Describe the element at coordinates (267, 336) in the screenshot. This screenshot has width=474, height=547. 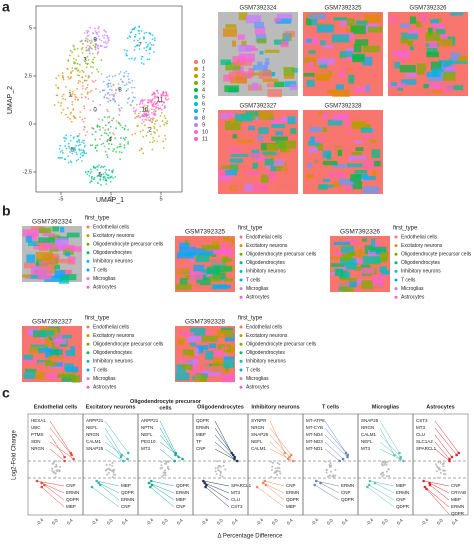
I see `legend-label: Excitatory neurons` at that location.